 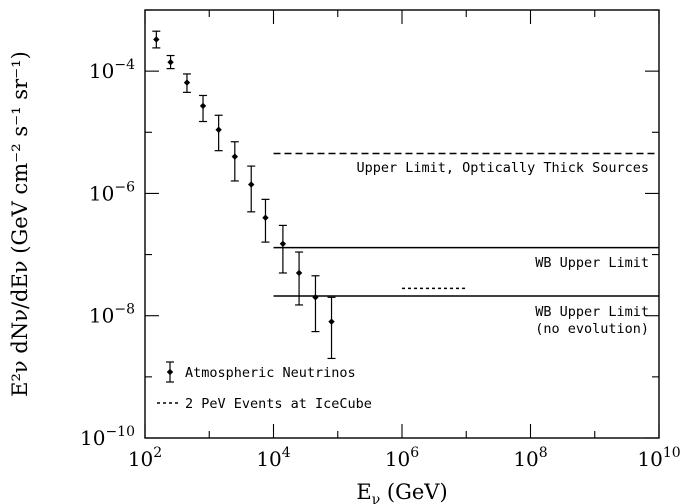 I want to click on y-axis-label: E²ν dNν/dEν (GeV cm⁻² s⁻¹ sr⁻¹), so click(x=20, y=224).